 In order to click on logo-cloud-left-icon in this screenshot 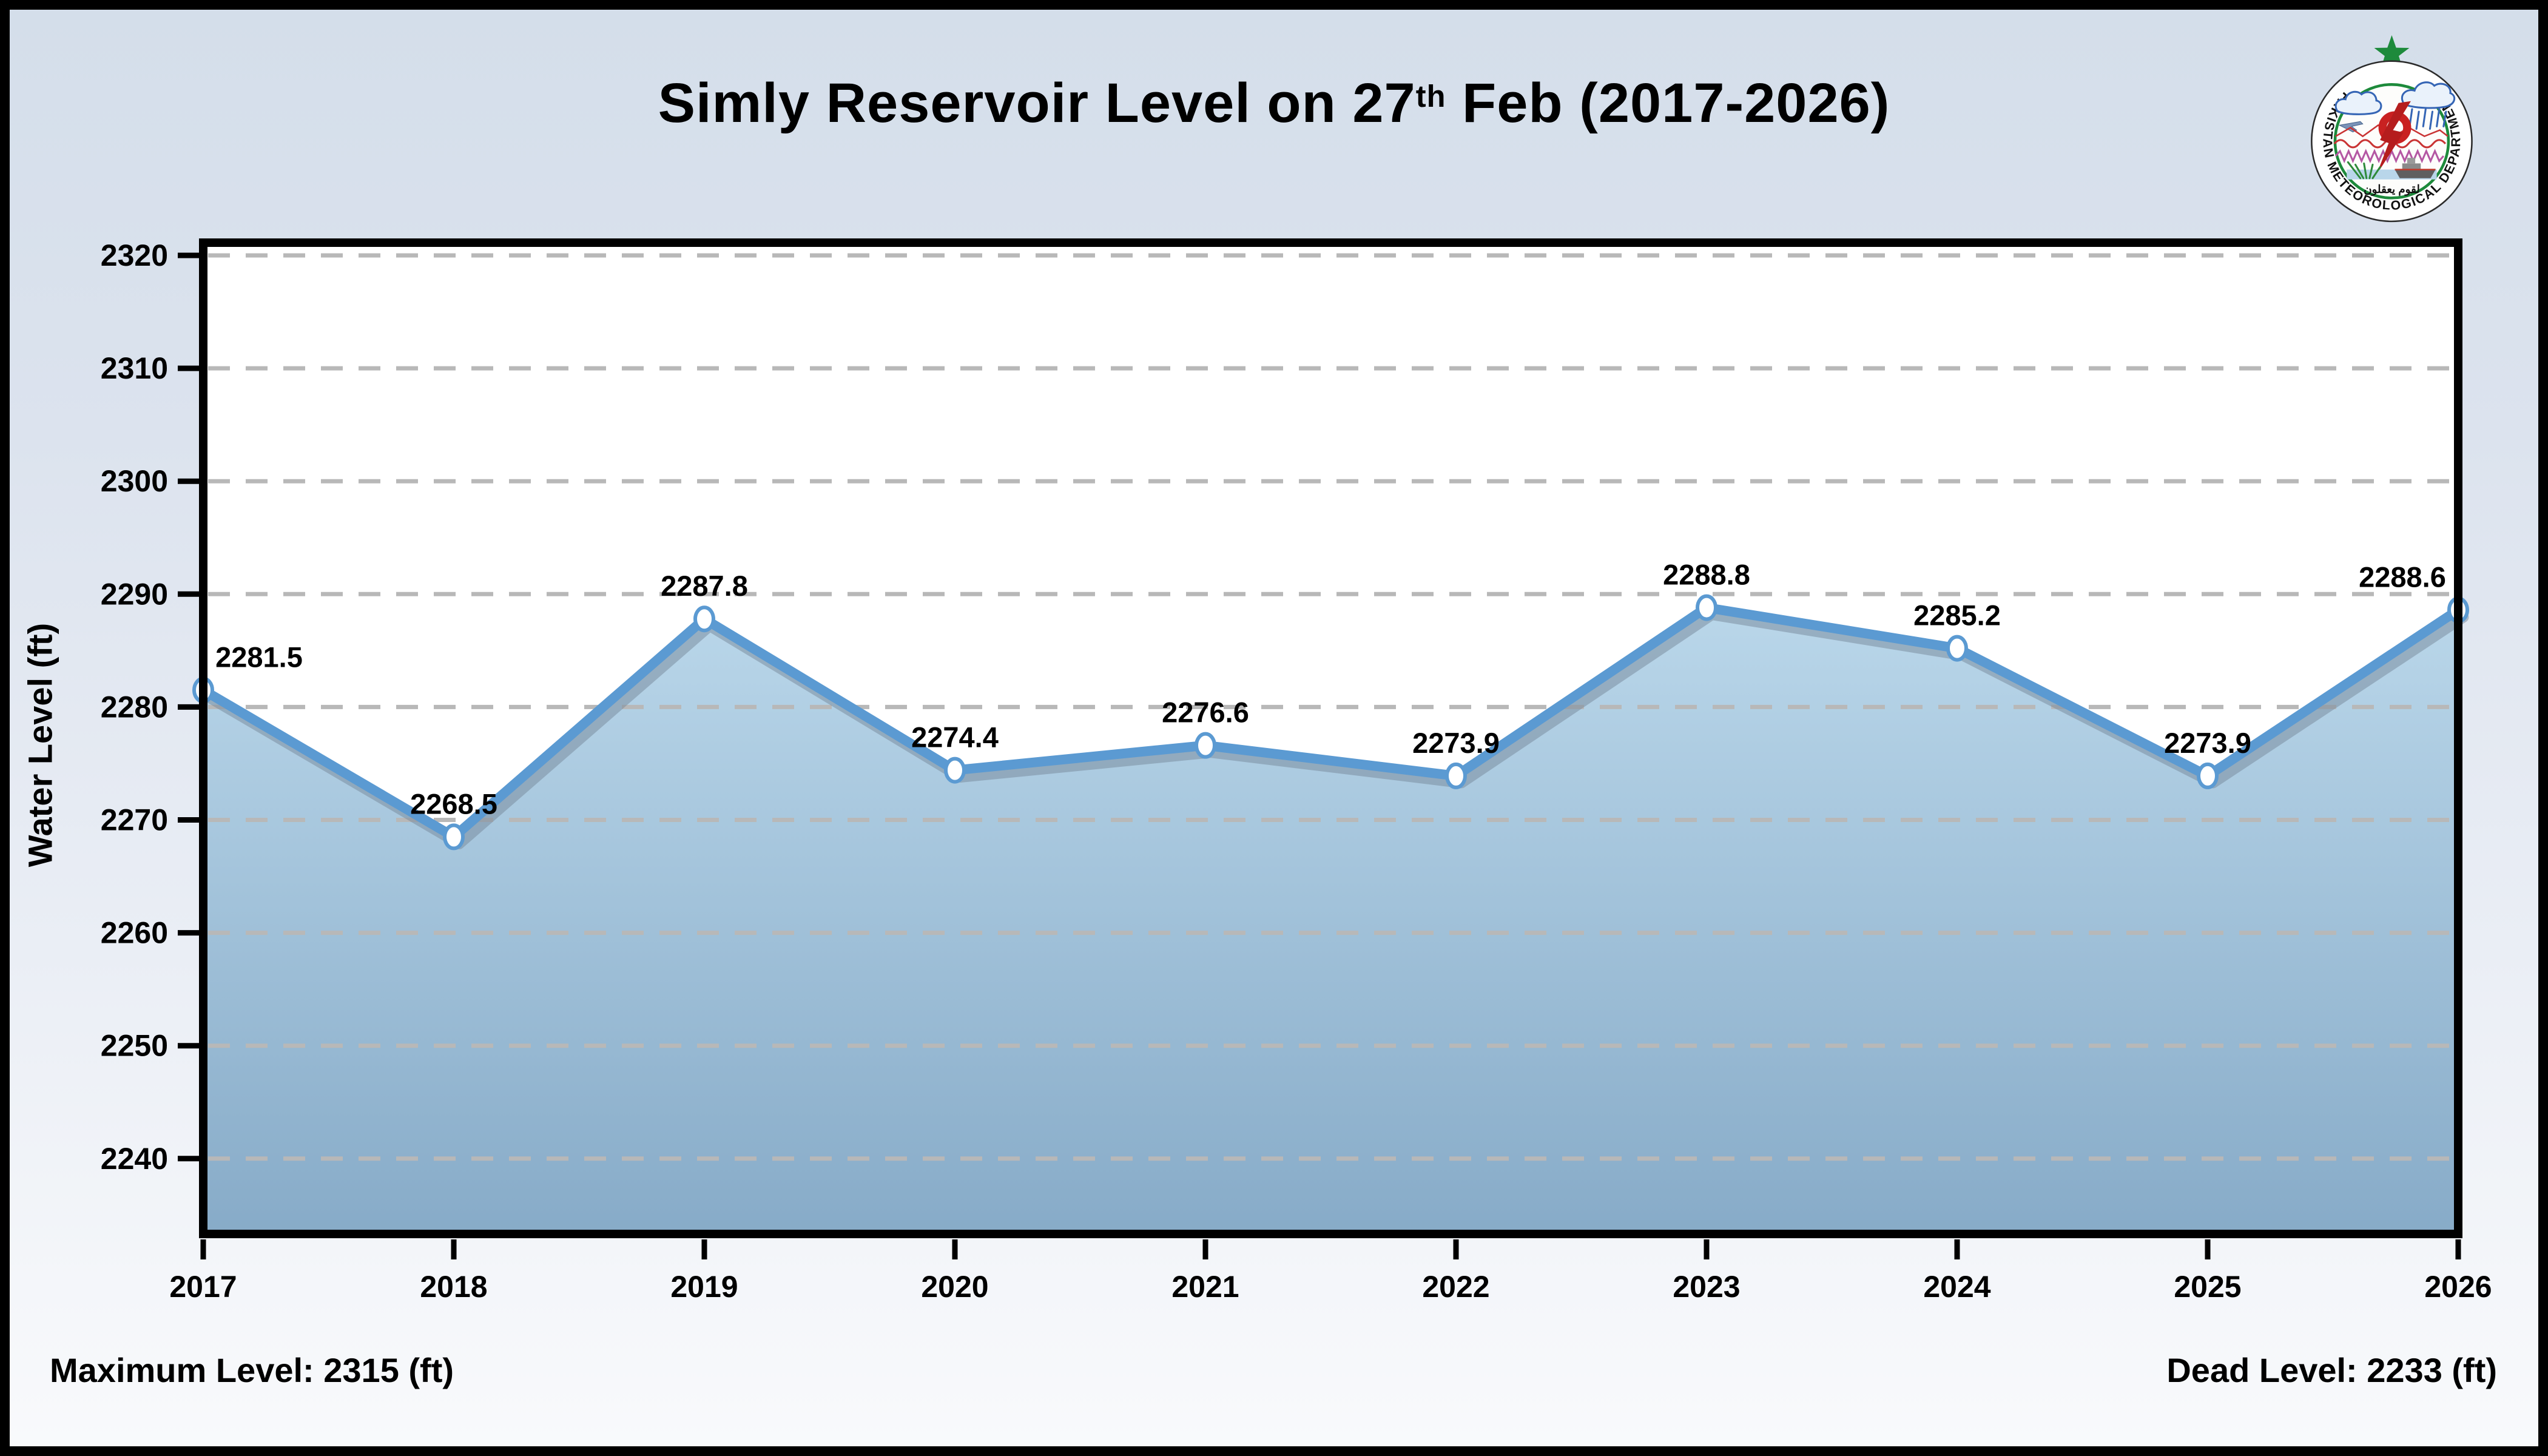, I will do `click(2358, 102)`.